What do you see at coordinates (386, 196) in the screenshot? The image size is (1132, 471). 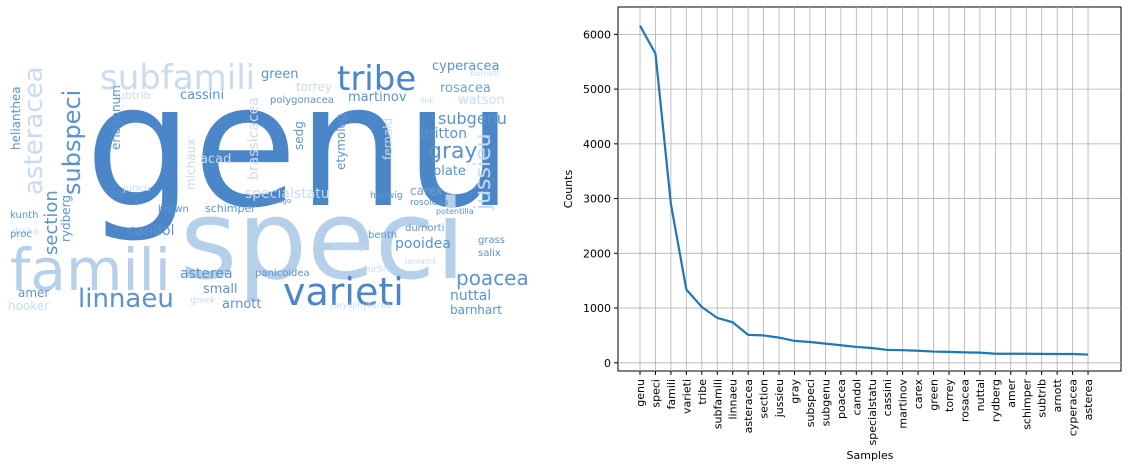 I see `word-cloud-word: hedwig` at bounding box center [386, 196].